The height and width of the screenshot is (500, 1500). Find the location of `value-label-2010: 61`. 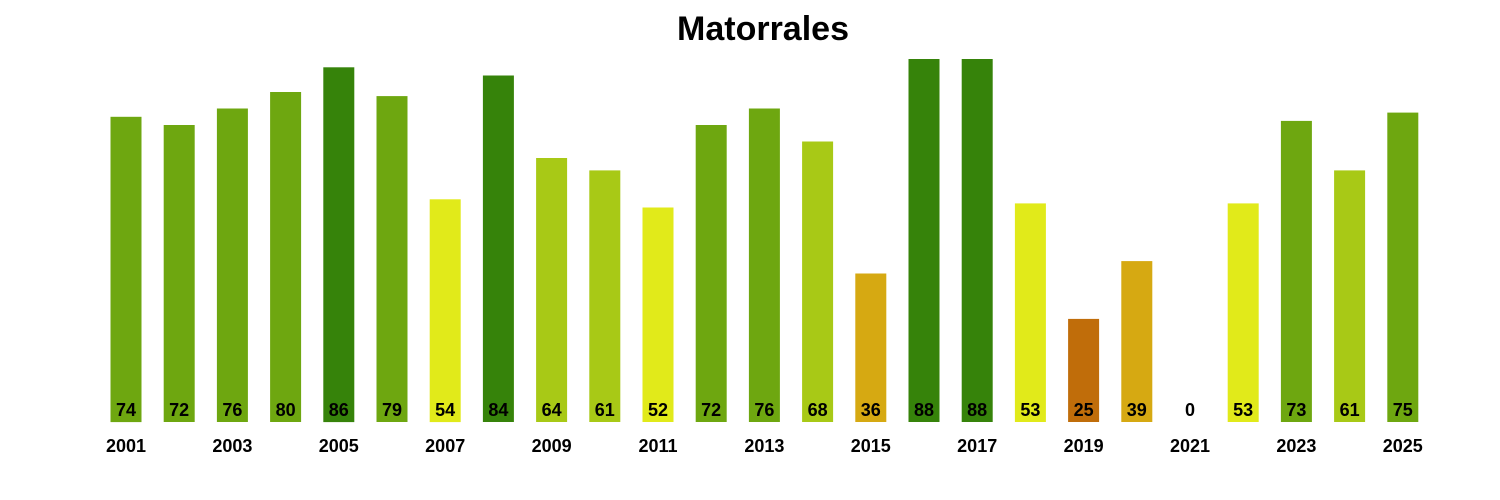

value-label-2010: 61 is located at coordinates (605, 410).